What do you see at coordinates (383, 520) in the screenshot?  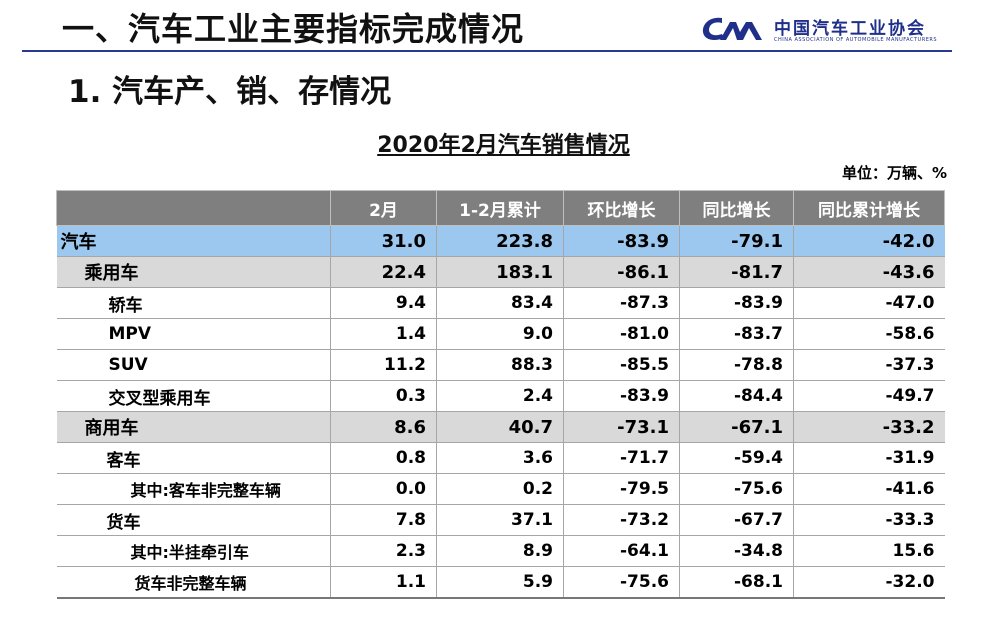 I see `table-cell: 7.8` at bounding box center [383, 520].